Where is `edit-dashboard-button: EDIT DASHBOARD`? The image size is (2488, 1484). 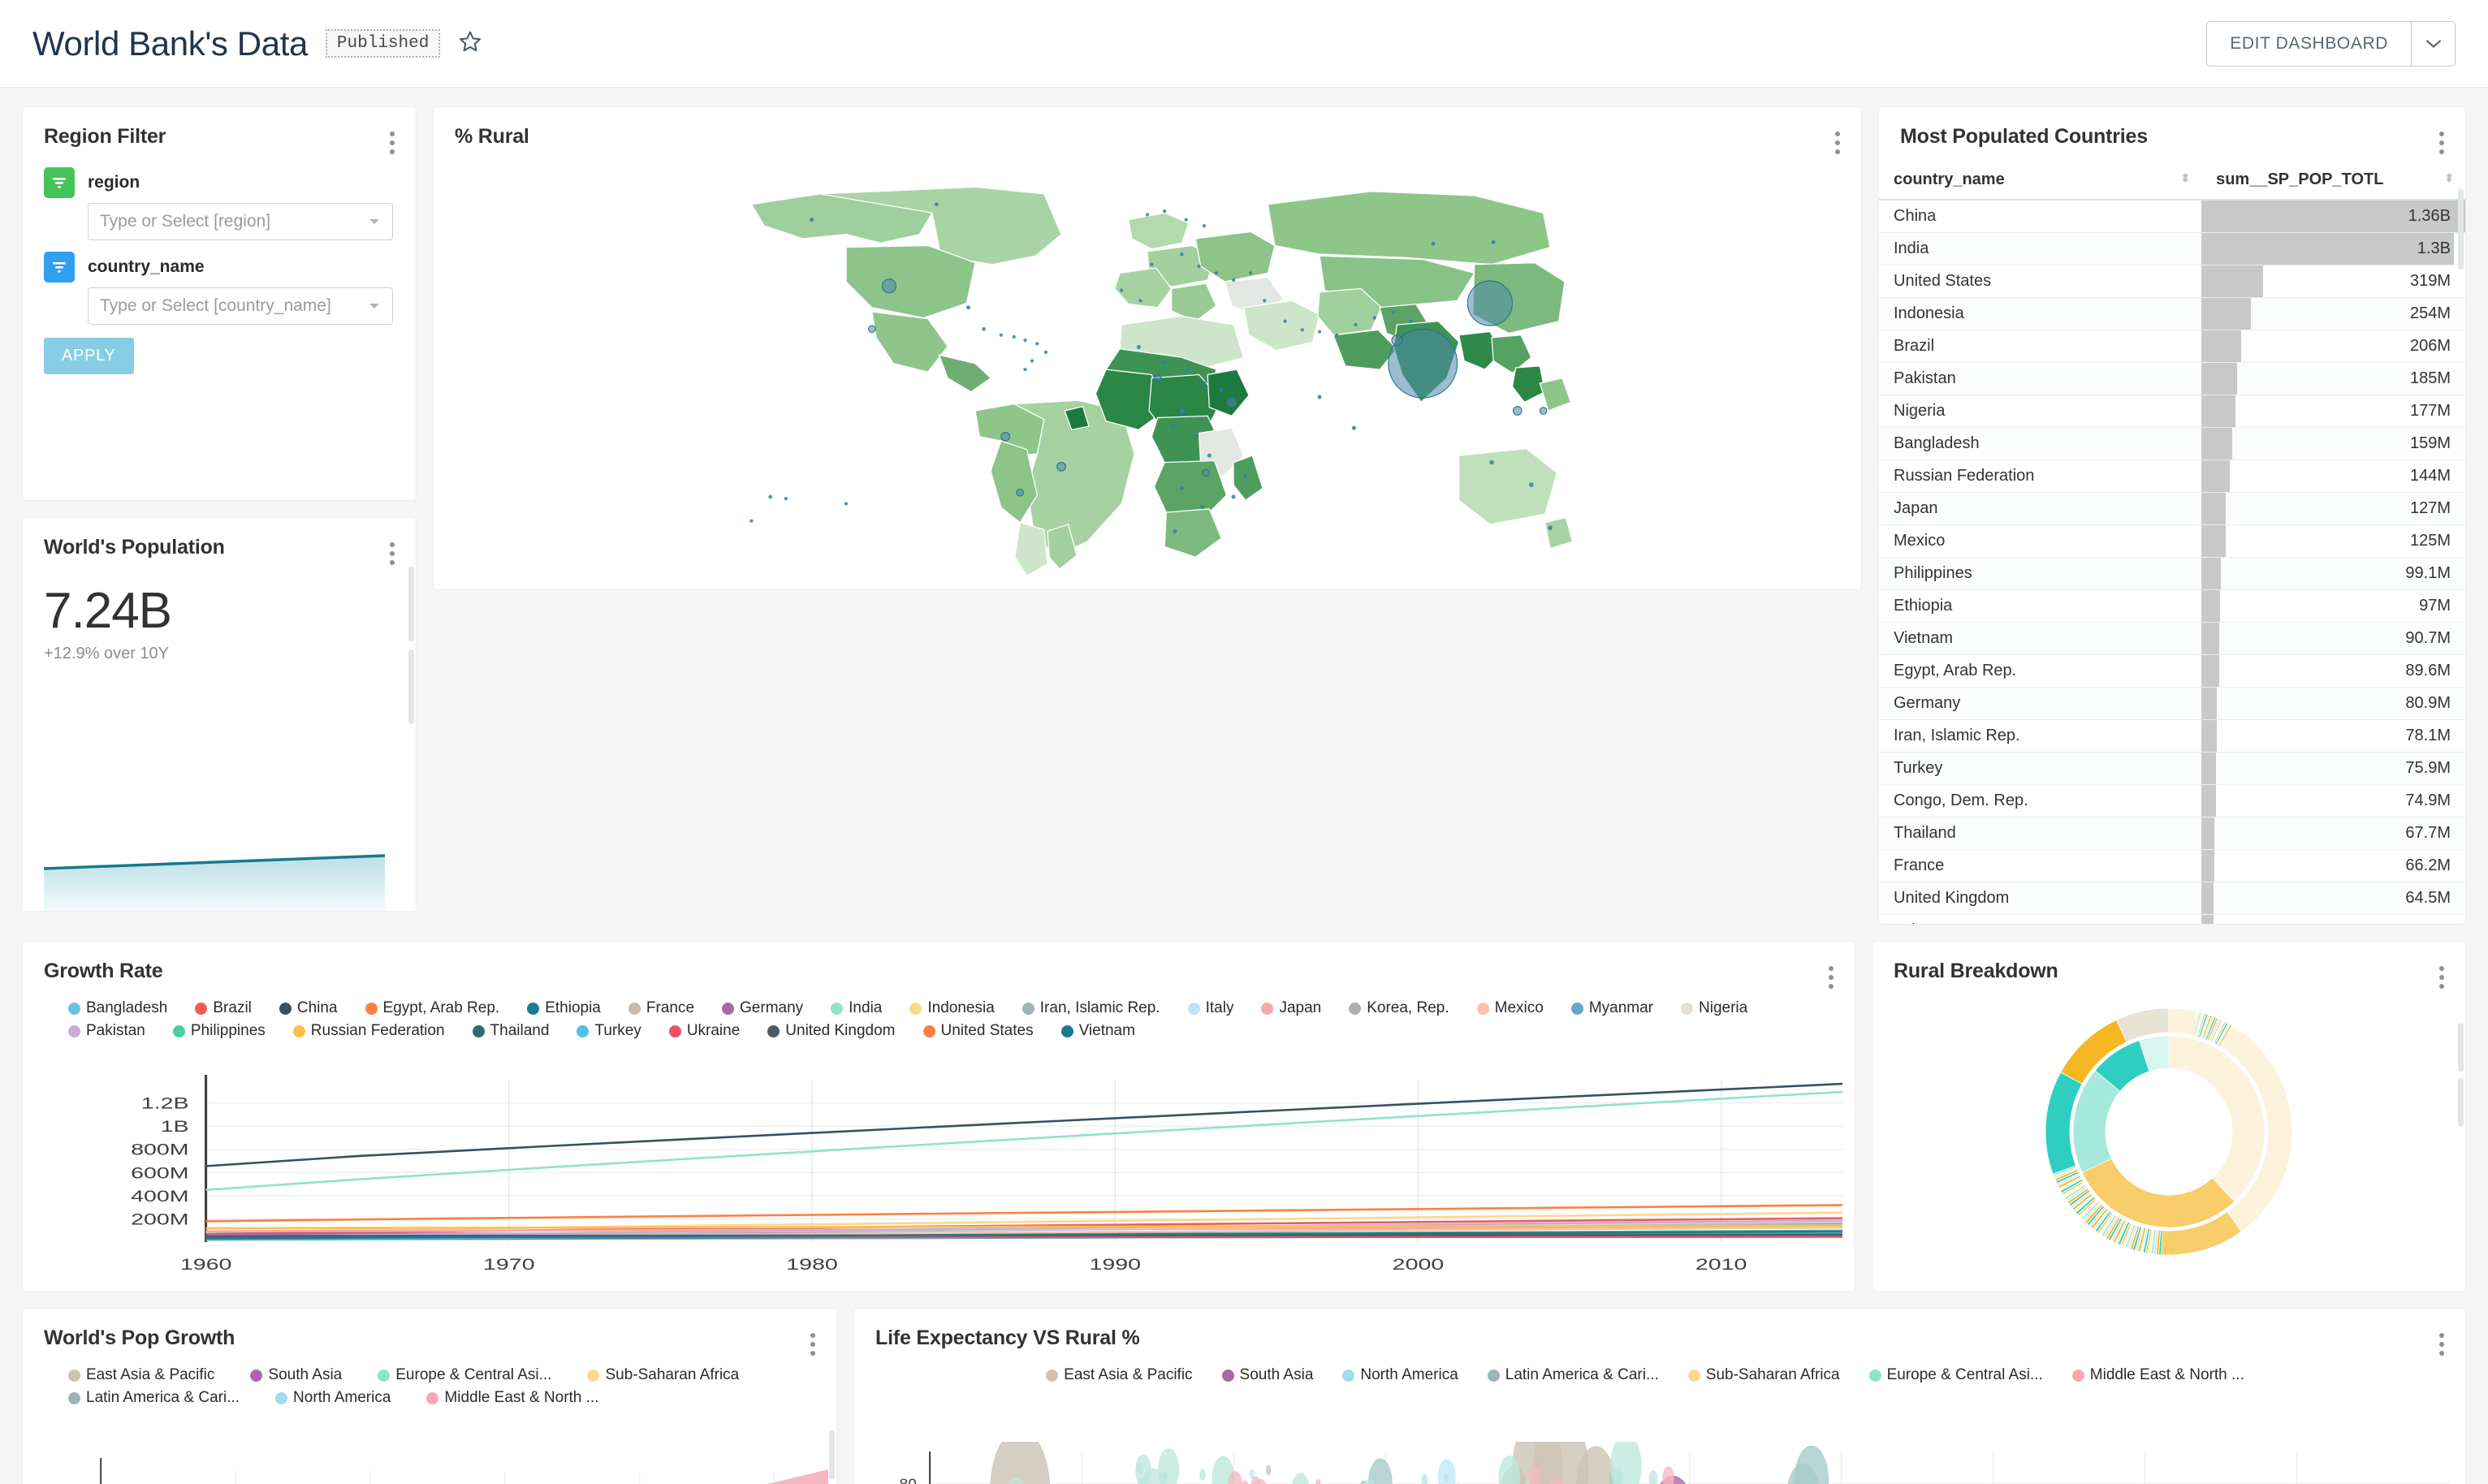
edit-dashboard-button: EDIT DASHBOARD is located at coordinates (2309, 43).